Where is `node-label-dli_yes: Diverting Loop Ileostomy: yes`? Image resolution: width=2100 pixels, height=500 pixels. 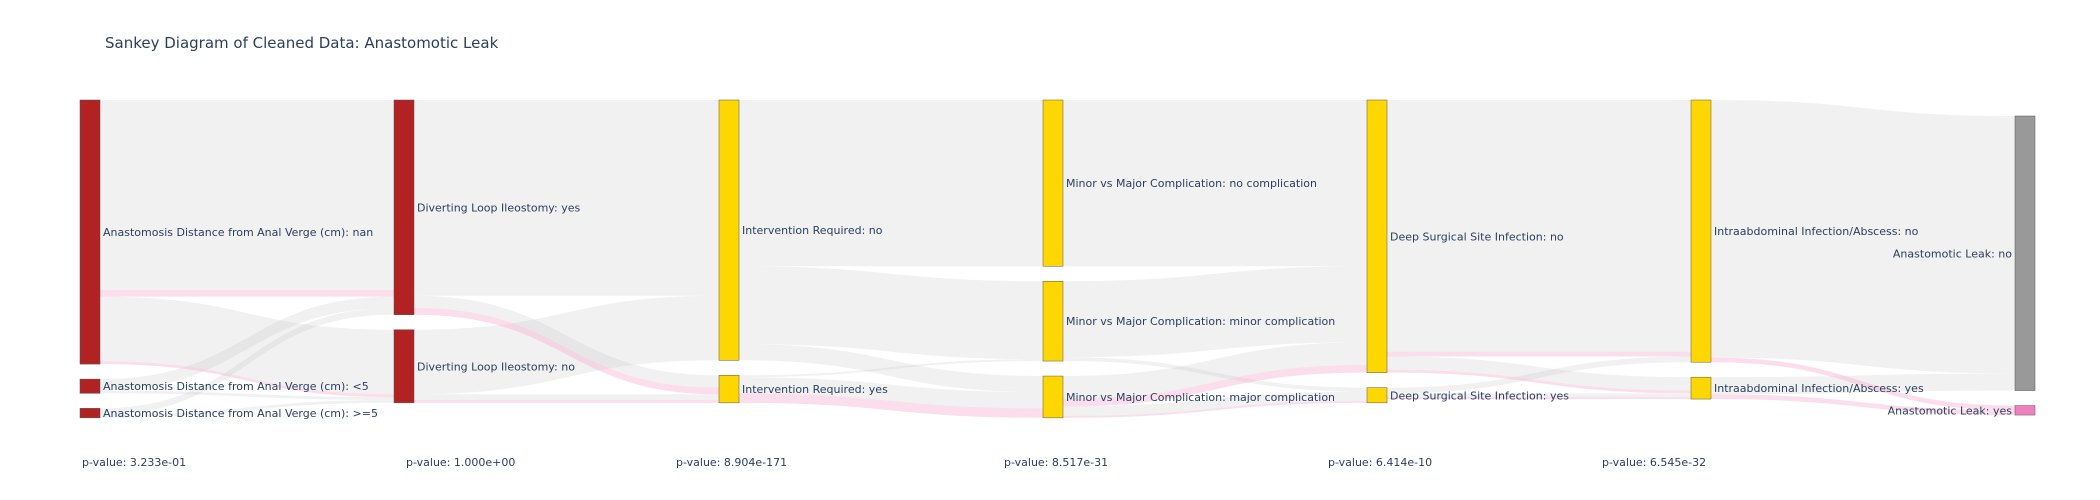
node-label-dli_yes: Diverting Loop Ileostomy: yes is located at coordinates (498, 207).